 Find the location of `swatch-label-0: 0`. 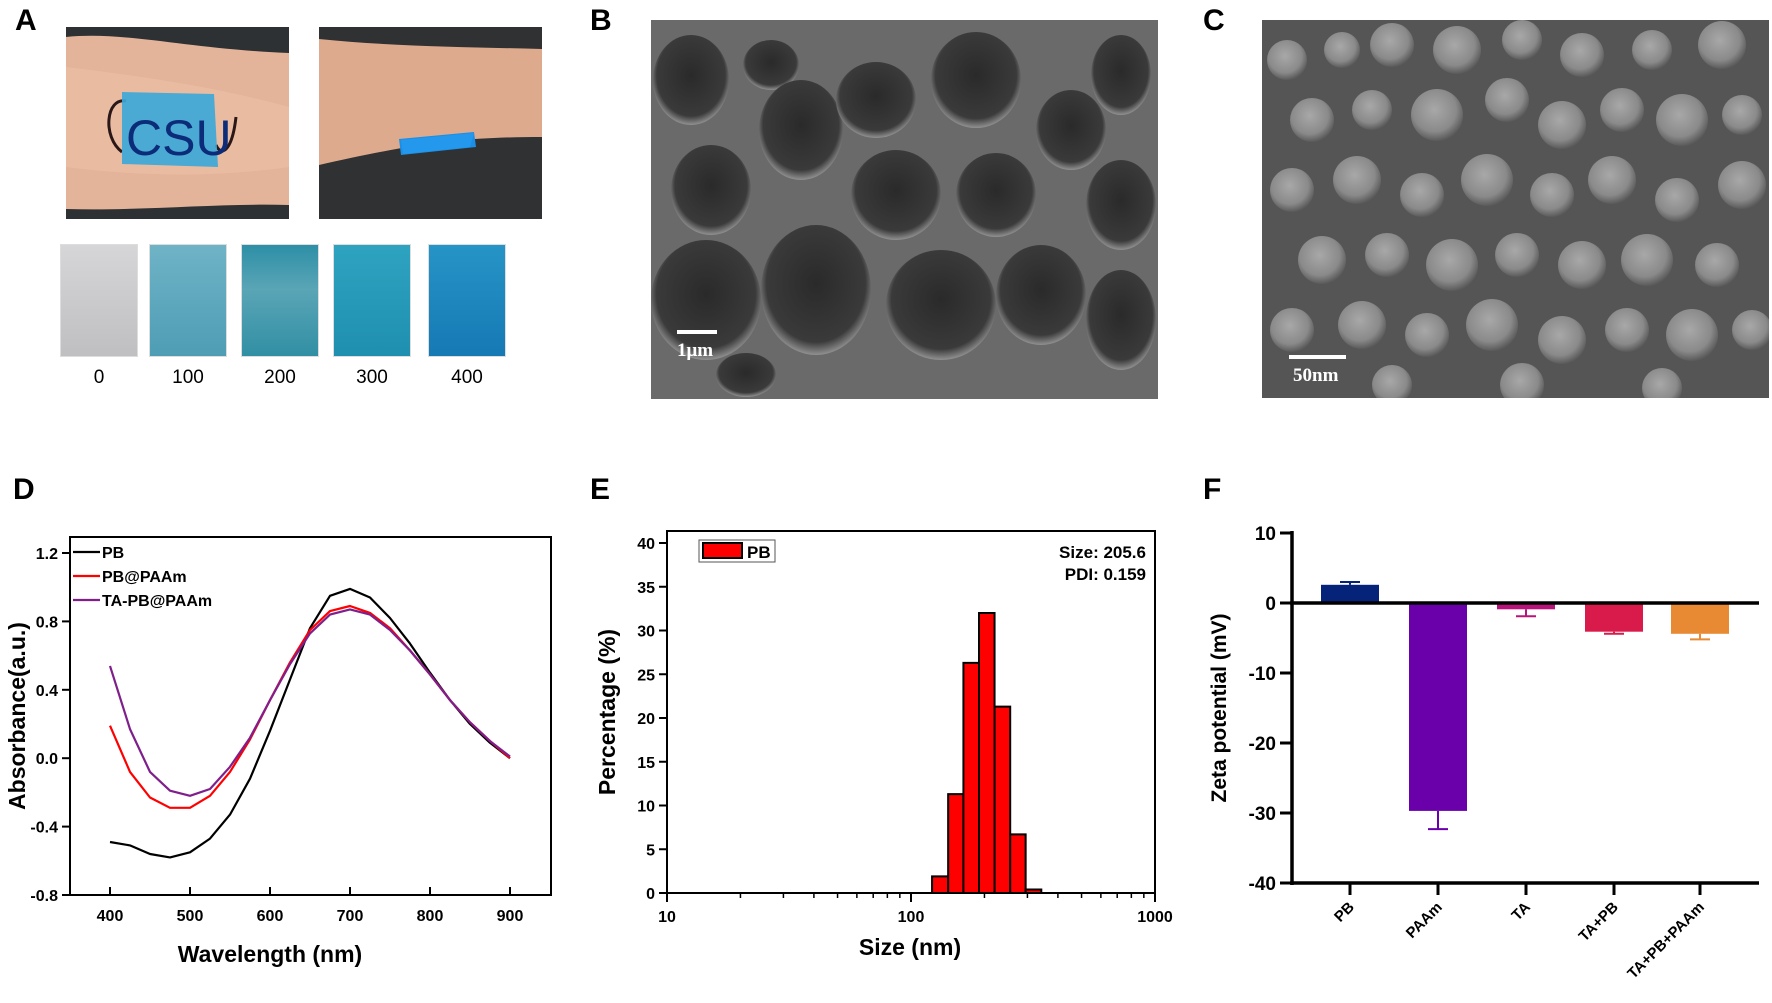

swatch-label-0: 0 is located at coordinates (99, 377).